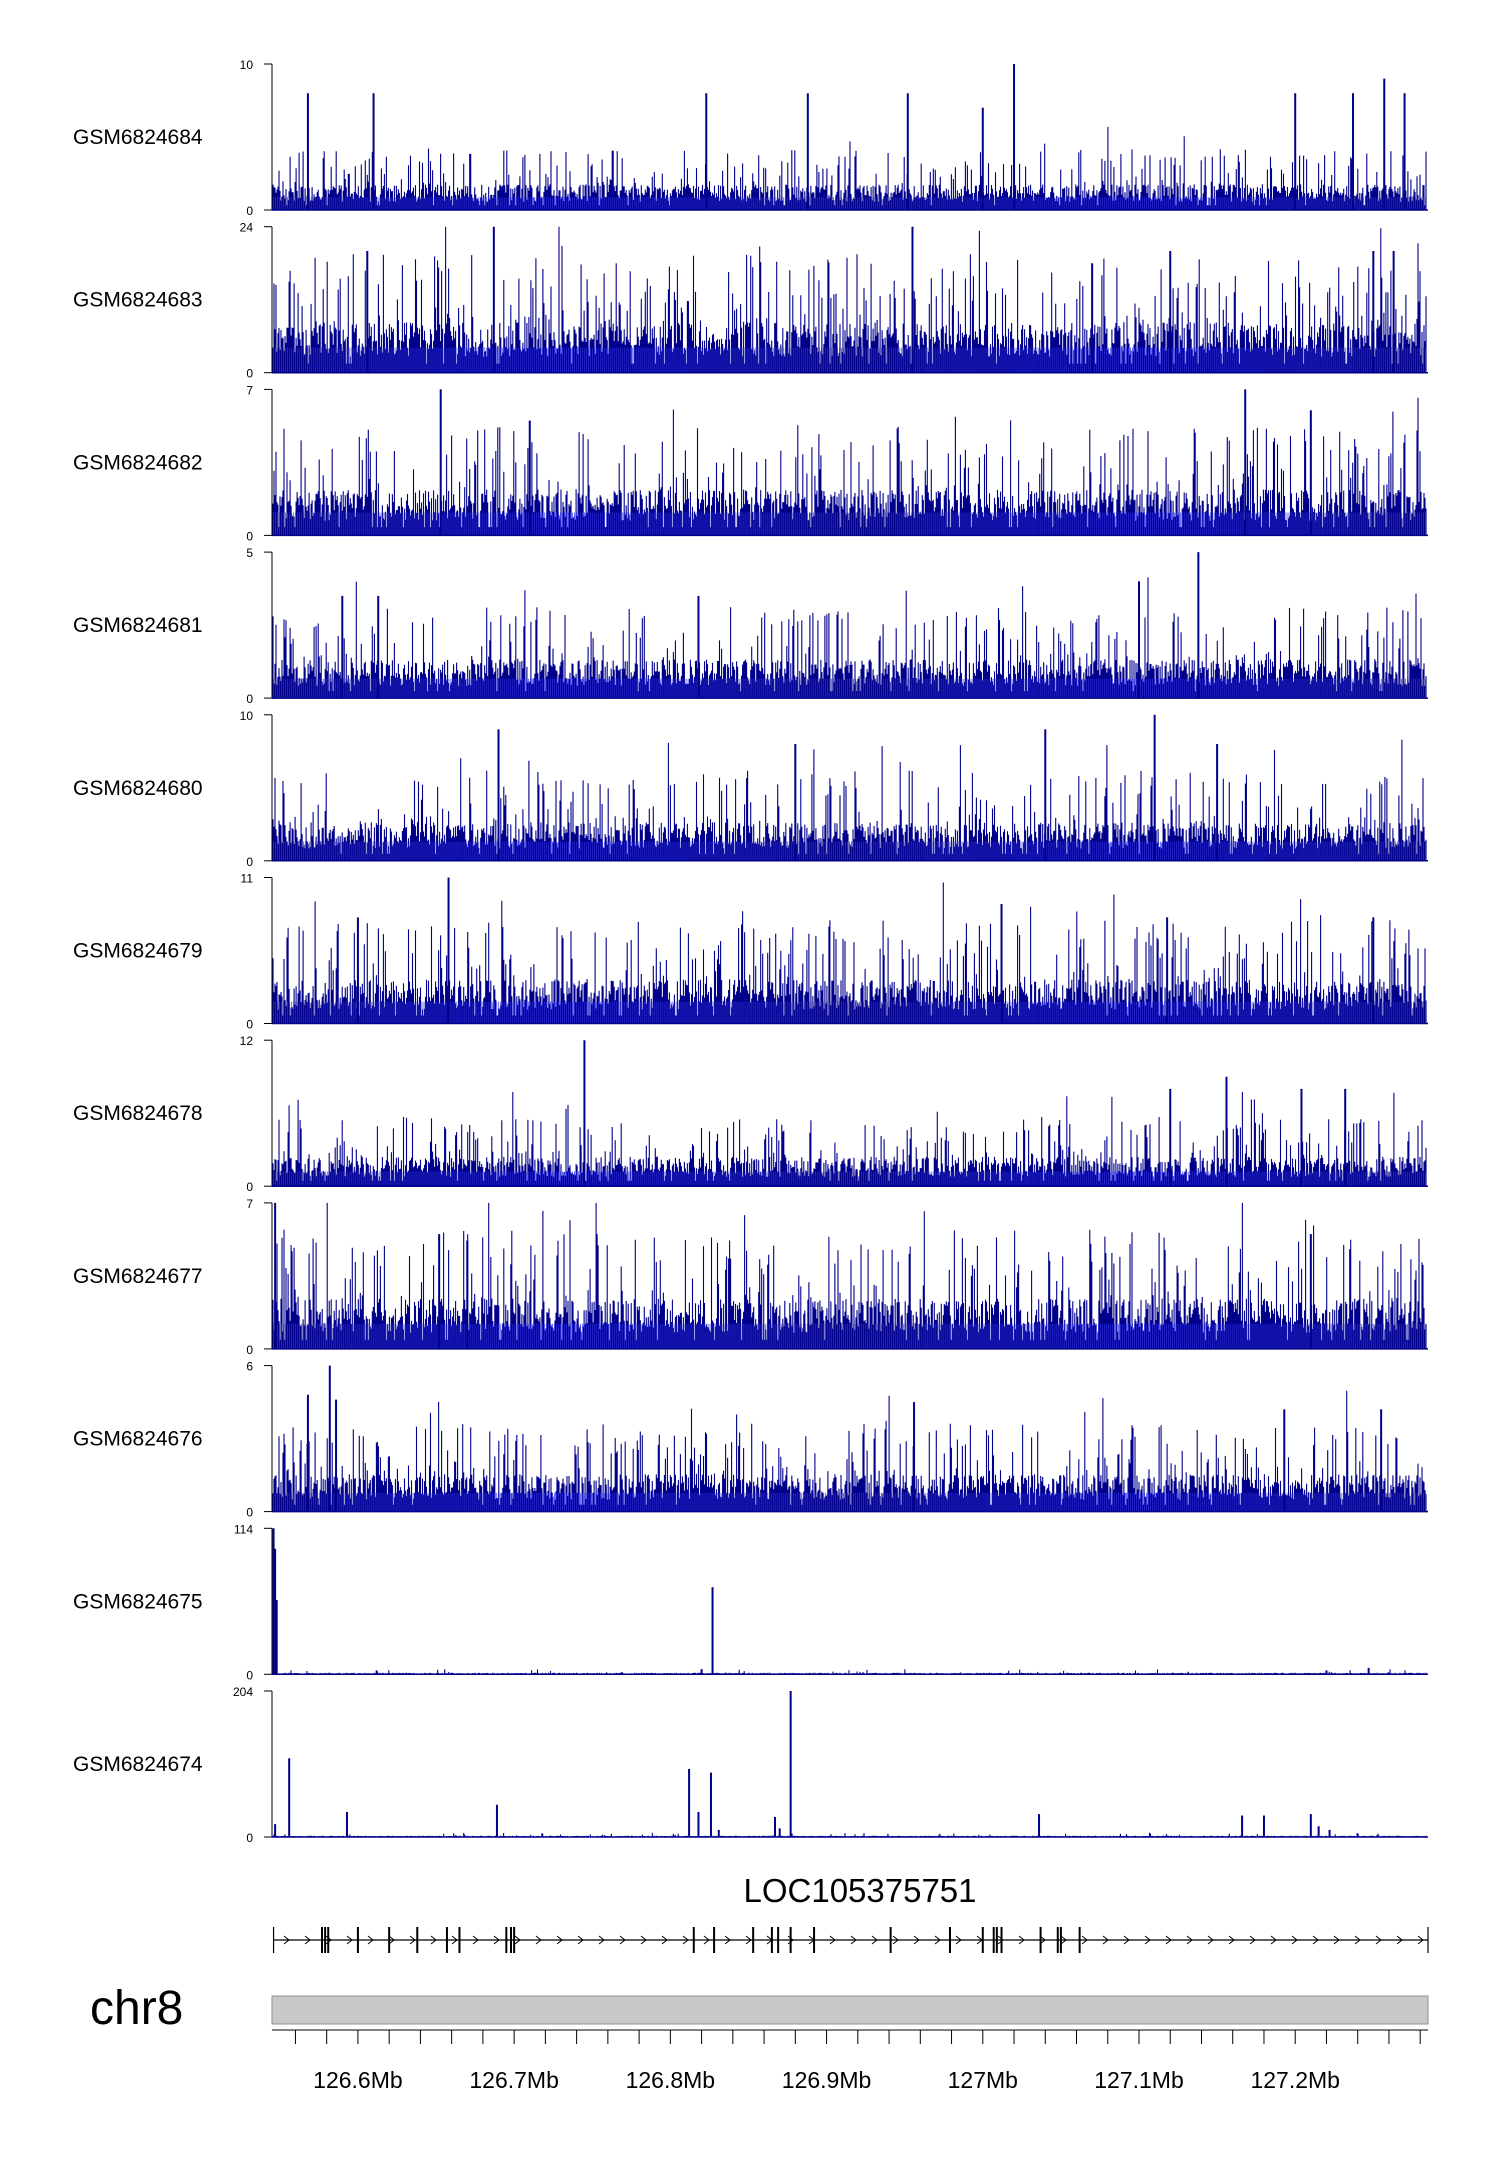 This screenshot has height=2170, width=1500. I want to click on axis-tick-label: 126.6Mb, so click(358, 2080).